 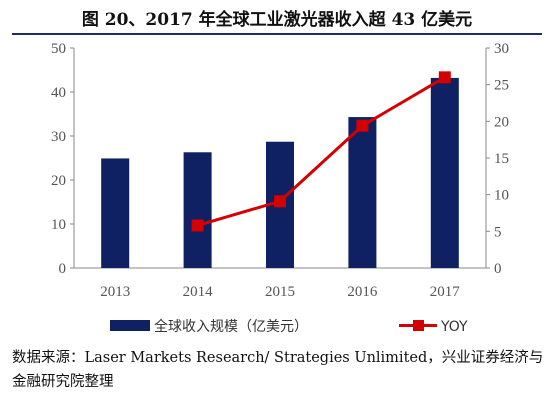 I want to click on figure-title: 图 20、2017 年全球工业激光器收入超 43 亿美元, so click(x=277, y=20).